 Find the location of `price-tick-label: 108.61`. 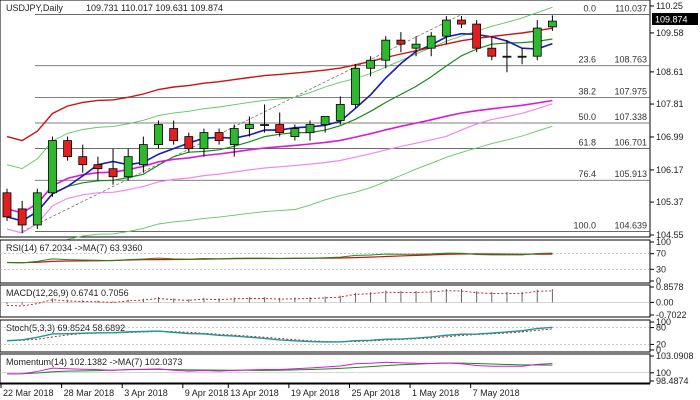

price-tick-label: 108.61 is located at coordinates (670, 72).